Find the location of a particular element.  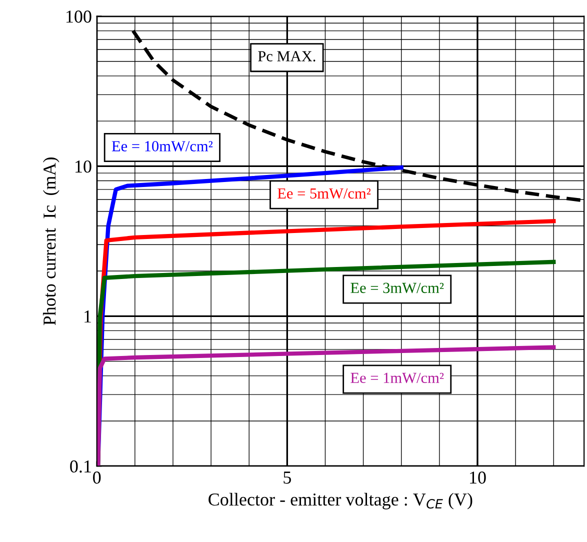

y-tick-label: 10 is located at coordinates (84, 166).